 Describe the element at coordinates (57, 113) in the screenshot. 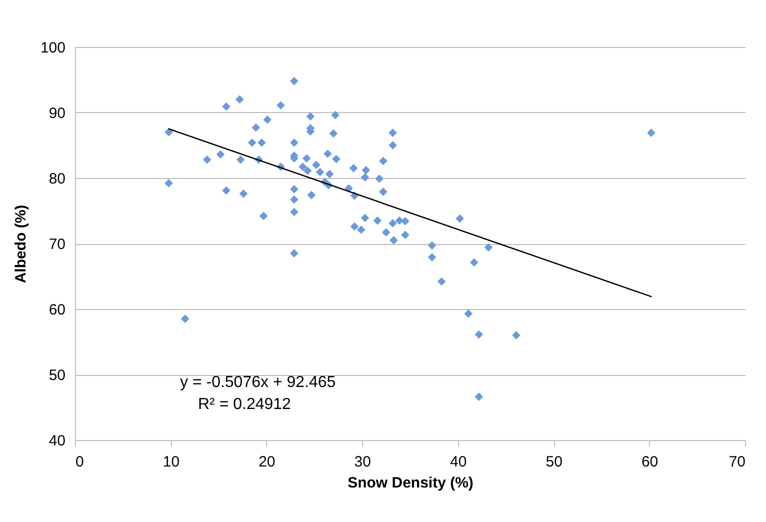

I see `y-tick-label: 90` at that location.